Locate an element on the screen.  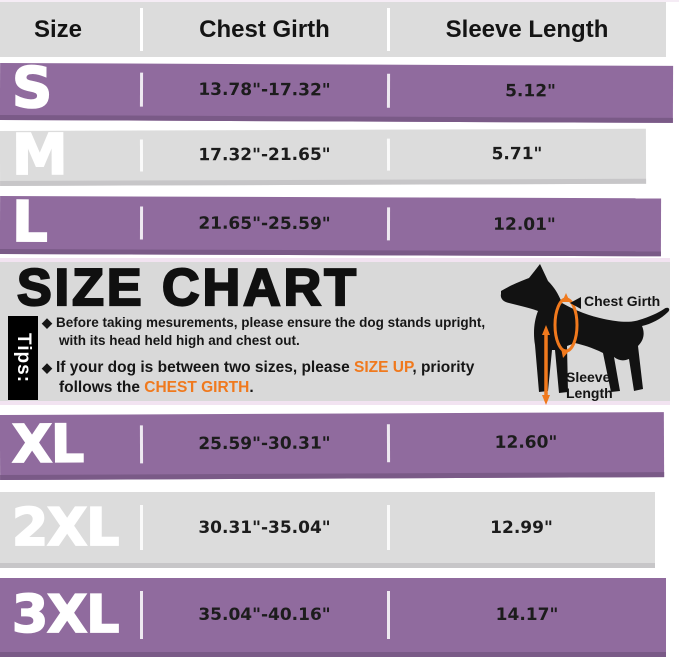
header-size: Size is located at coordinates (58, 29).